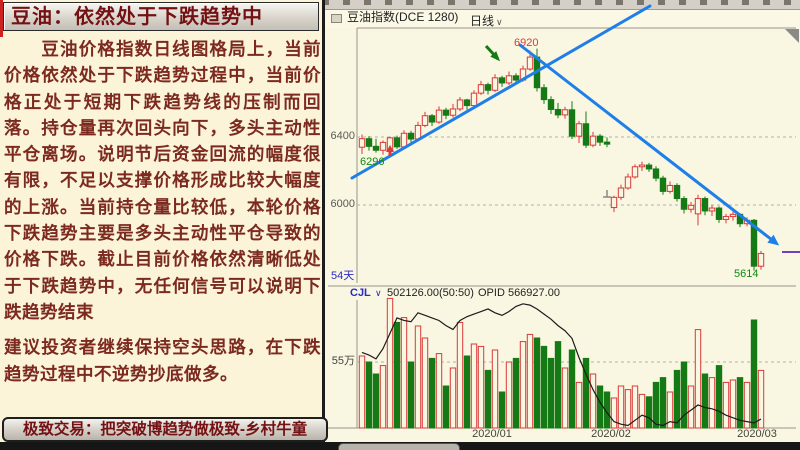 The image size is (800, 450). I want to click on left-low-price-label: 6296, so click(372, 162).